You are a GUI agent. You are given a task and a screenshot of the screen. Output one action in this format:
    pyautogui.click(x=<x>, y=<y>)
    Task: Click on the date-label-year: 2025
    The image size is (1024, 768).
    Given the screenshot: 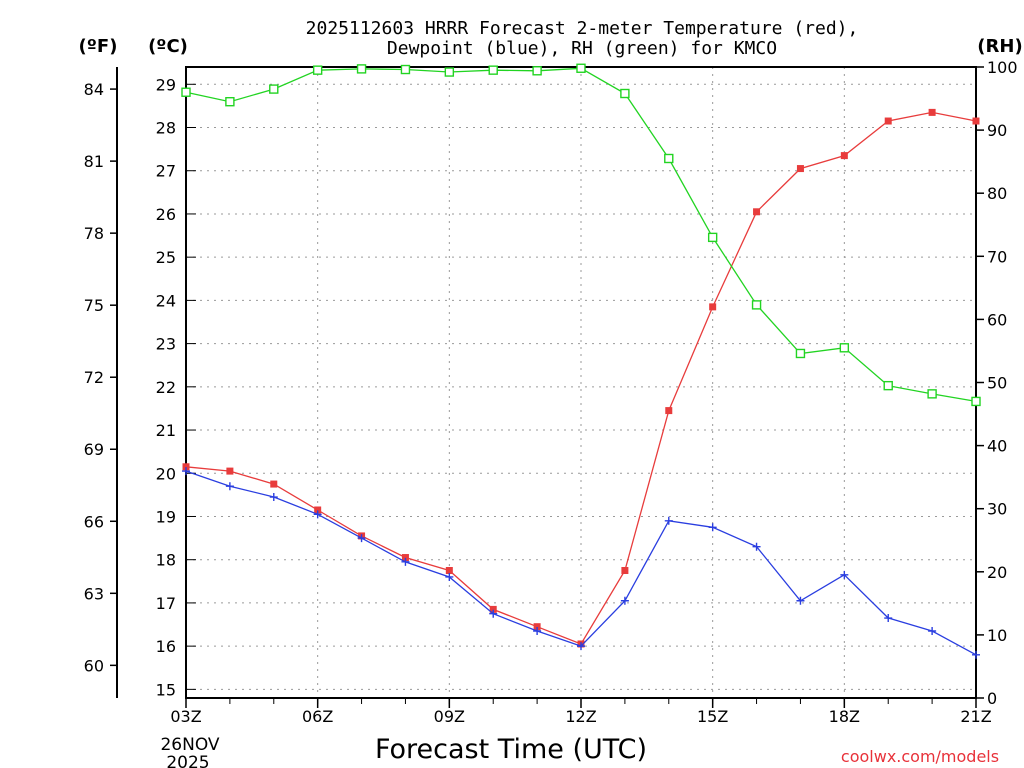 What is the action you would take?
    pyautogui.click(x=187, y=760)
    